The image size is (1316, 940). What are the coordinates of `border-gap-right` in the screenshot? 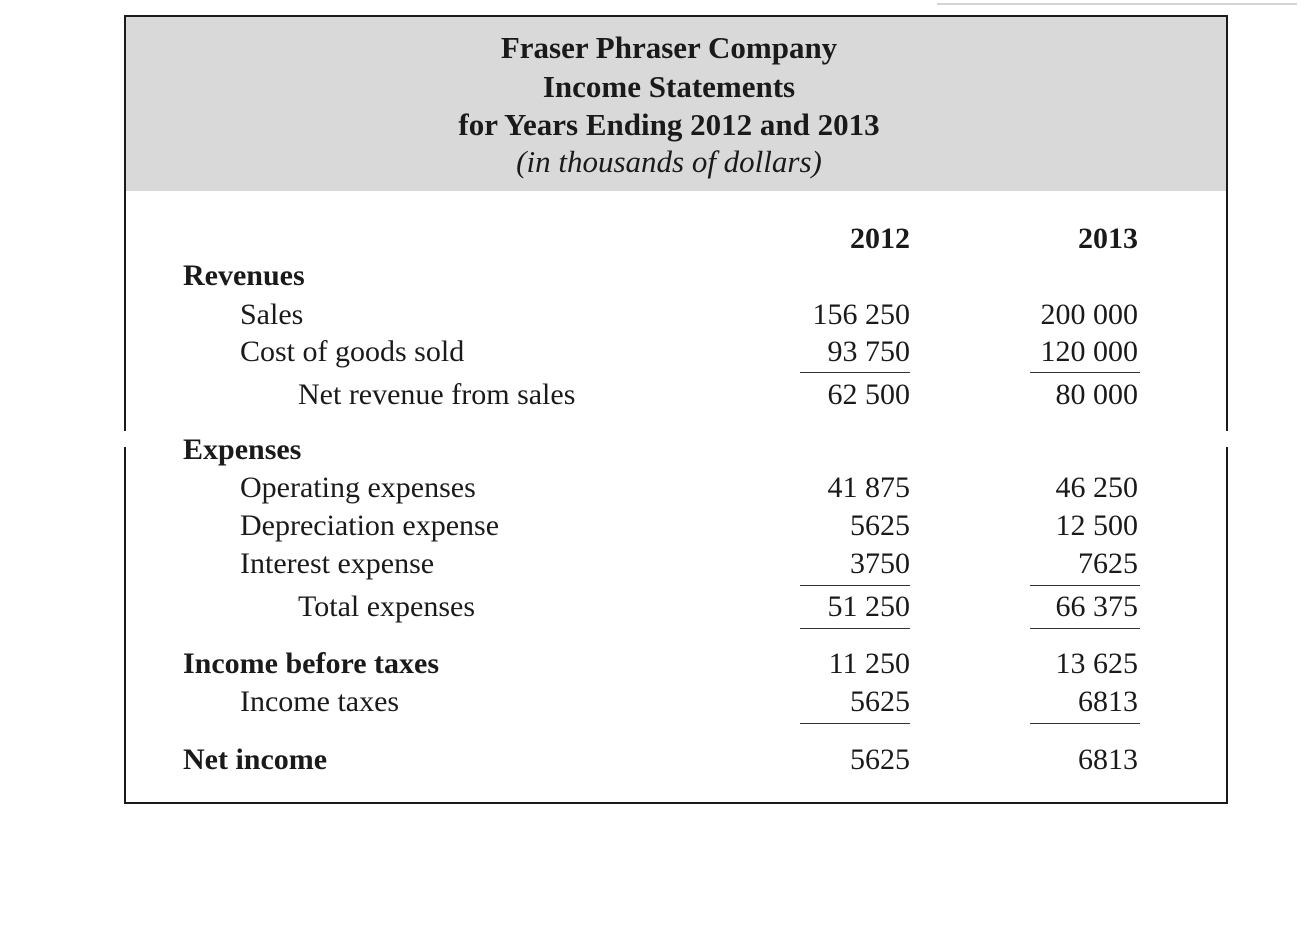 It's located at (1227, 439).